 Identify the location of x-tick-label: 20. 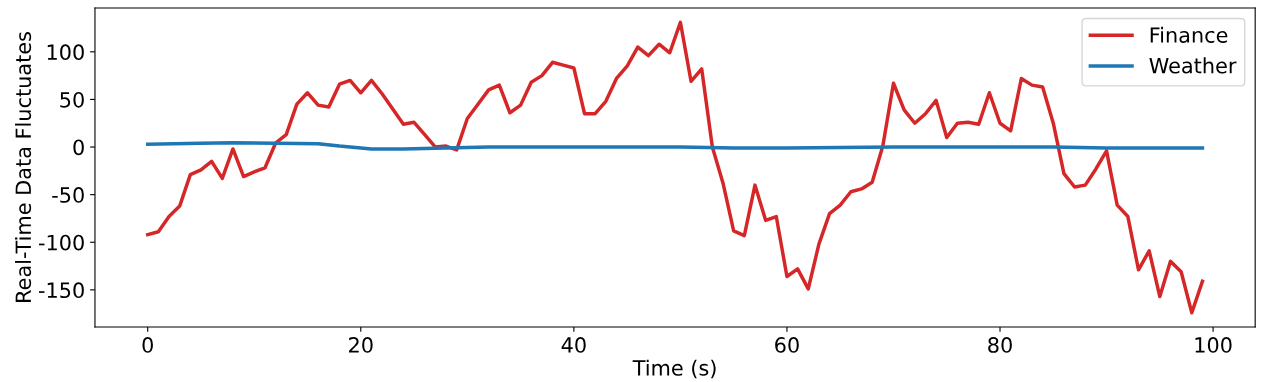
(361, 345).